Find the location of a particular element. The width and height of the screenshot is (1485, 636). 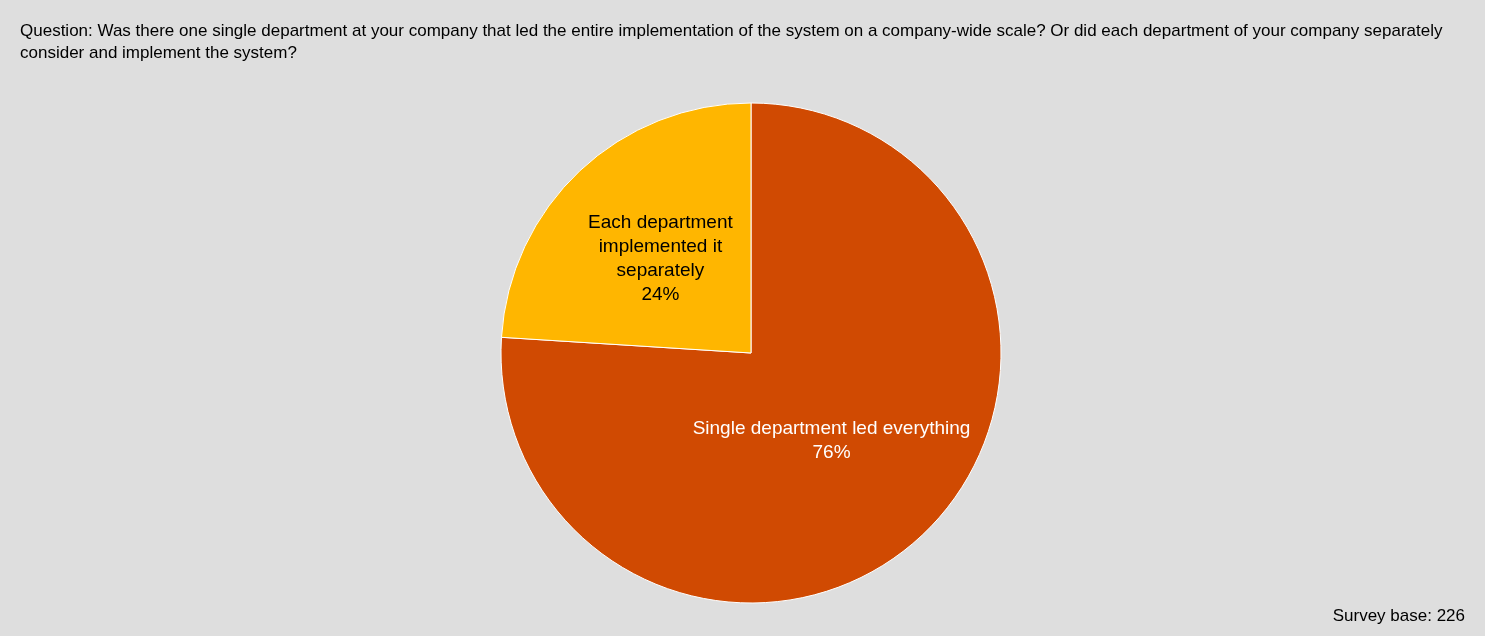

text: Survey base: 226 is located at coordinates (1398, 616).